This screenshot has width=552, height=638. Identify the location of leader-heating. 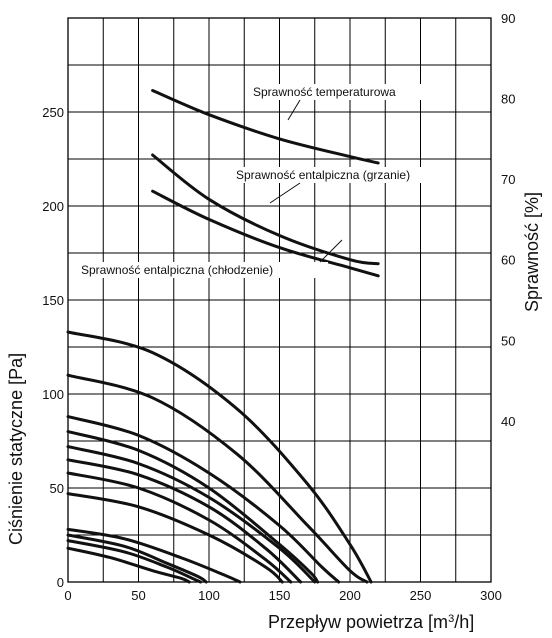
(285, 193).